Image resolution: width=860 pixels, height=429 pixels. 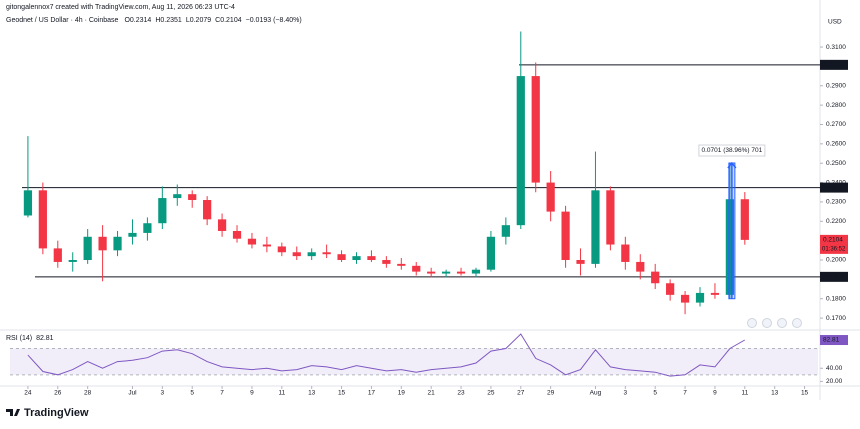 I want to click on x-tick-label: Aug, so click(x=596, y=393).